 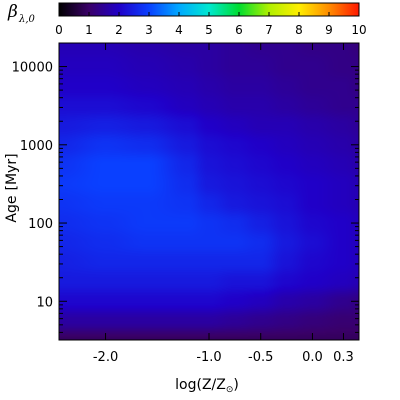 I want to click on x-tick-label: -1.0, so click(x=208, y=357).